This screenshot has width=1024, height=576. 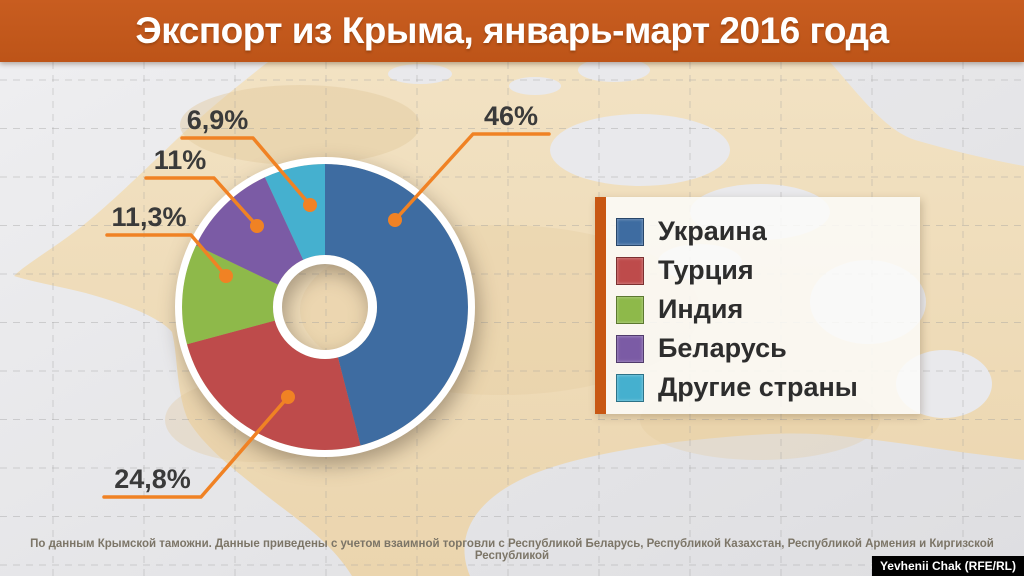 What do you see at coordinates (630, 348) in the screenshot?
I see `legend-swatch-belarus` at bounding box center [630, 348].